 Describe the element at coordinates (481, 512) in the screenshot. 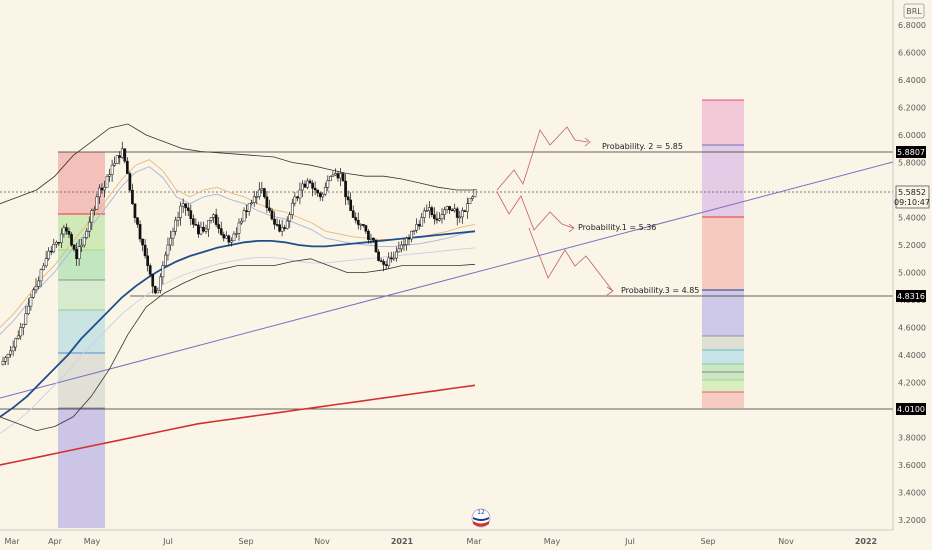

I see `logo-text: 12` at that location.